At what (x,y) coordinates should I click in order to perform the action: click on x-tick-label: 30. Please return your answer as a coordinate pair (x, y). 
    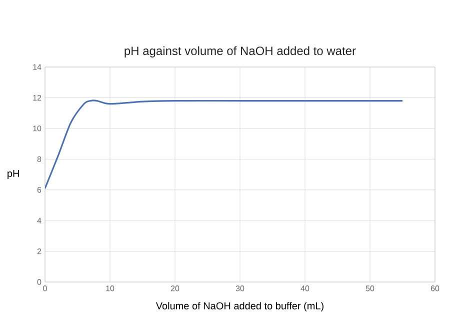
    Looking at the image, I should click on (240, 289).